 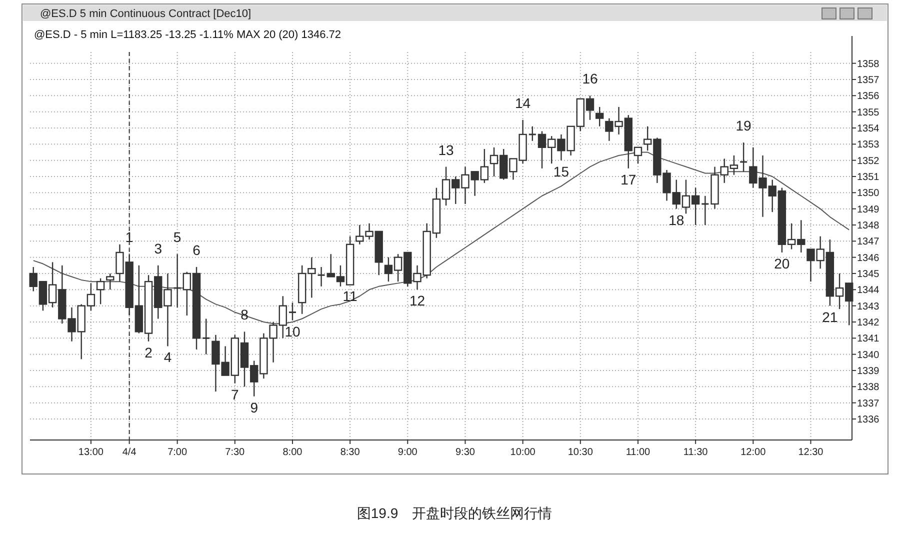 What do you see at coordinates (196, 250) in the screenshot?
I see `annotation: 6` at bounding box center [196, 250].